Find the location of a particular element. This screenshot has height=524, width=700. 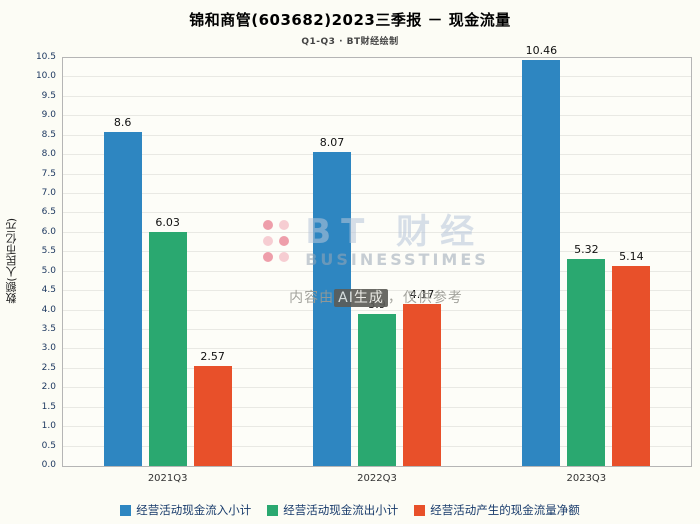

legend-item-2: 经营活动现金流出小计 is located at coordinates (332, 510).